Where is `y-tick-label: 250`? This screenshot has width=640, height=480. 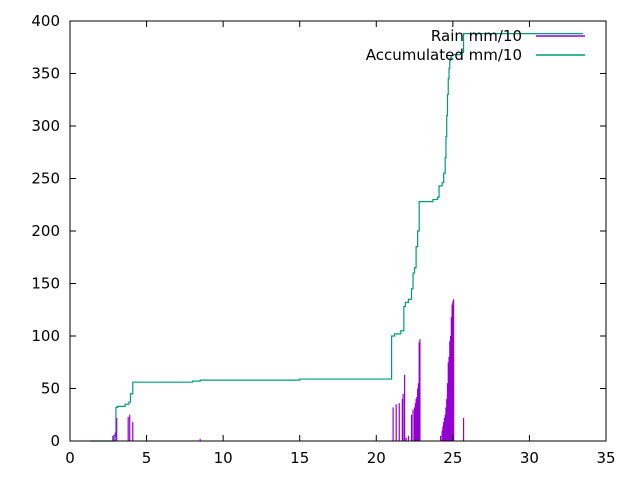 y-tick-label: 250 is located at coordinates (45, 179).